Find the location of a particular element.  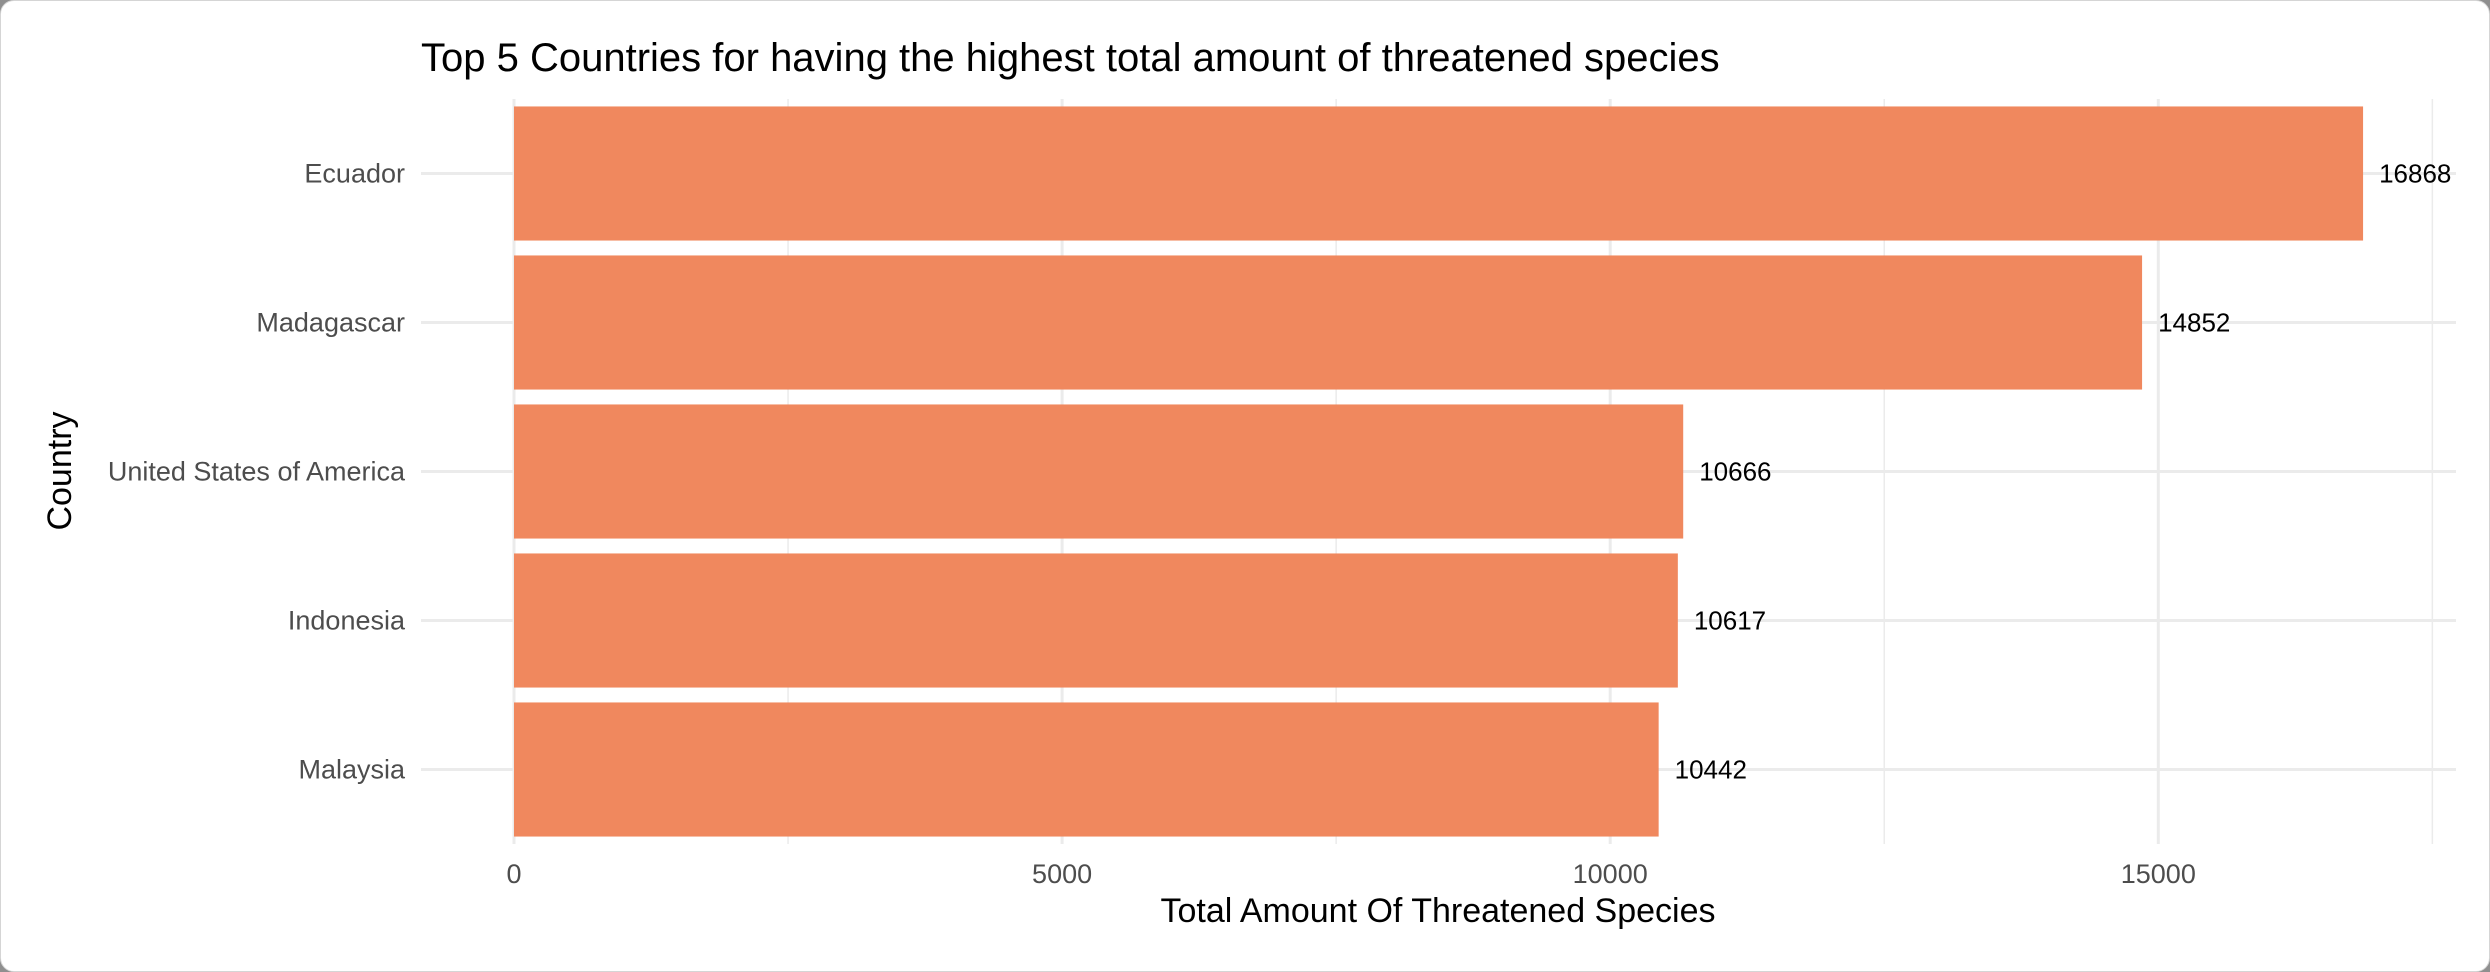

data-label: 10442 is located at coordinates (1711, 770).